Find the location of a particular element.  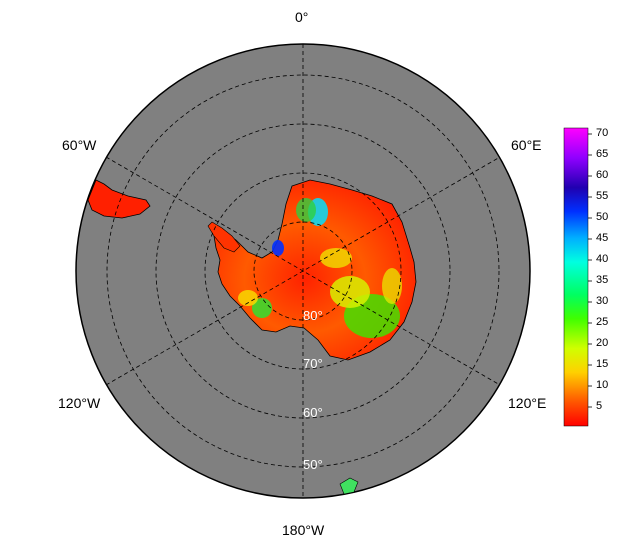

colorbar-tick-label: 15 is located at coordinates (602, 364).